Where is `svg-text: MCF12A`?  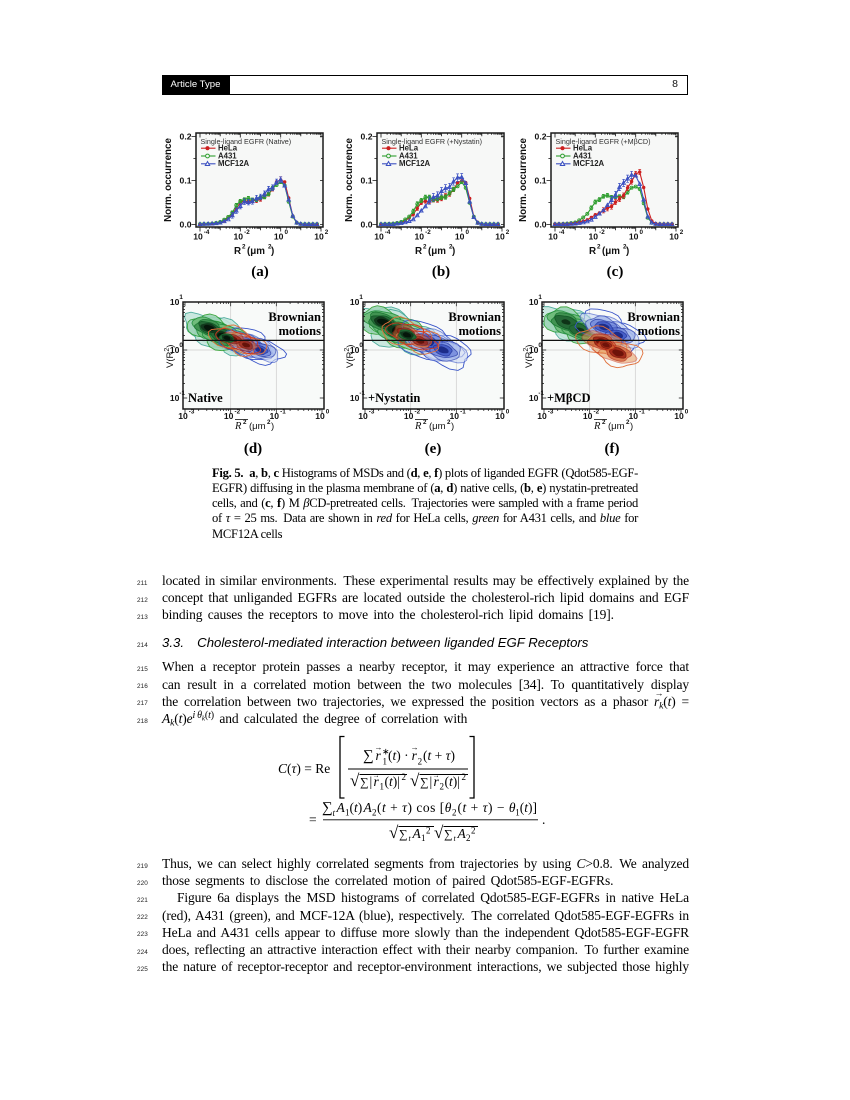
svg-text: MCF12A is located at coordinates (415, 163).